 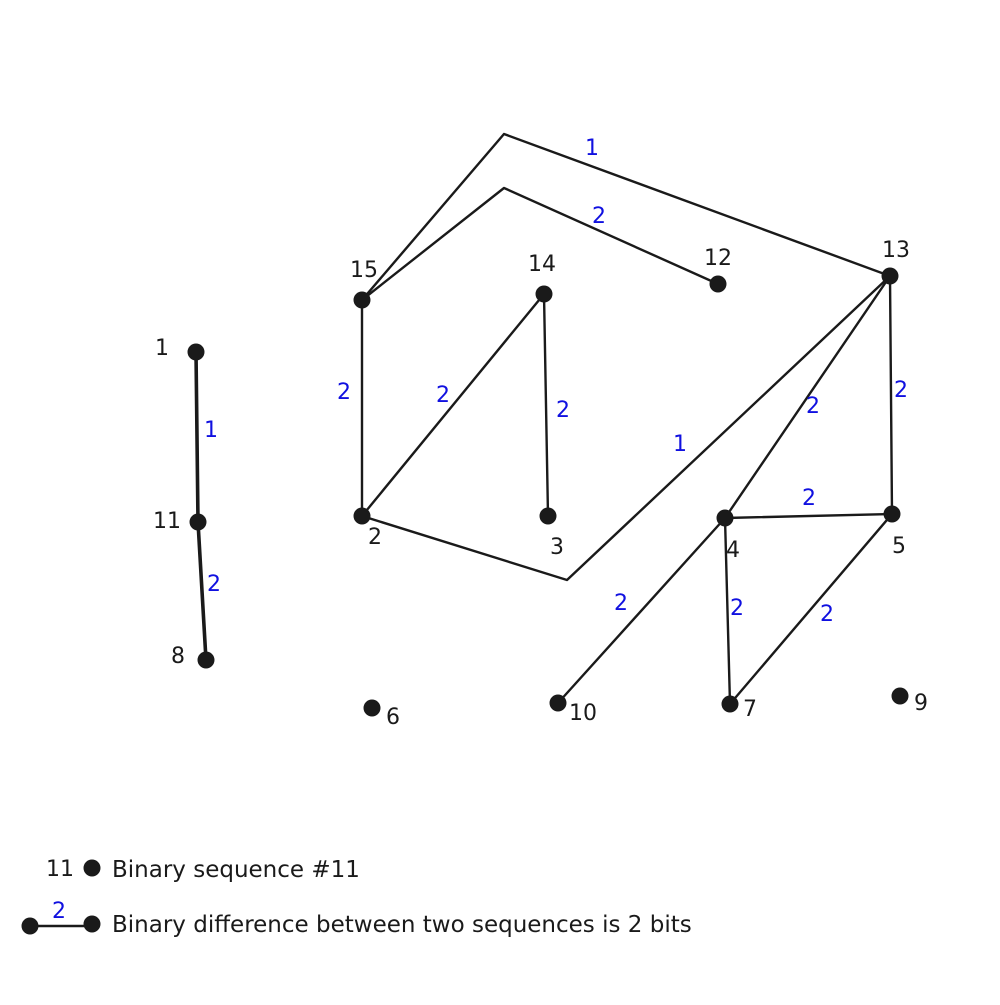 What do you see at coordinates (737, 608) in the screenshot?
I see `edge-weight-4-7: 2` at bounding box center [737, 608].